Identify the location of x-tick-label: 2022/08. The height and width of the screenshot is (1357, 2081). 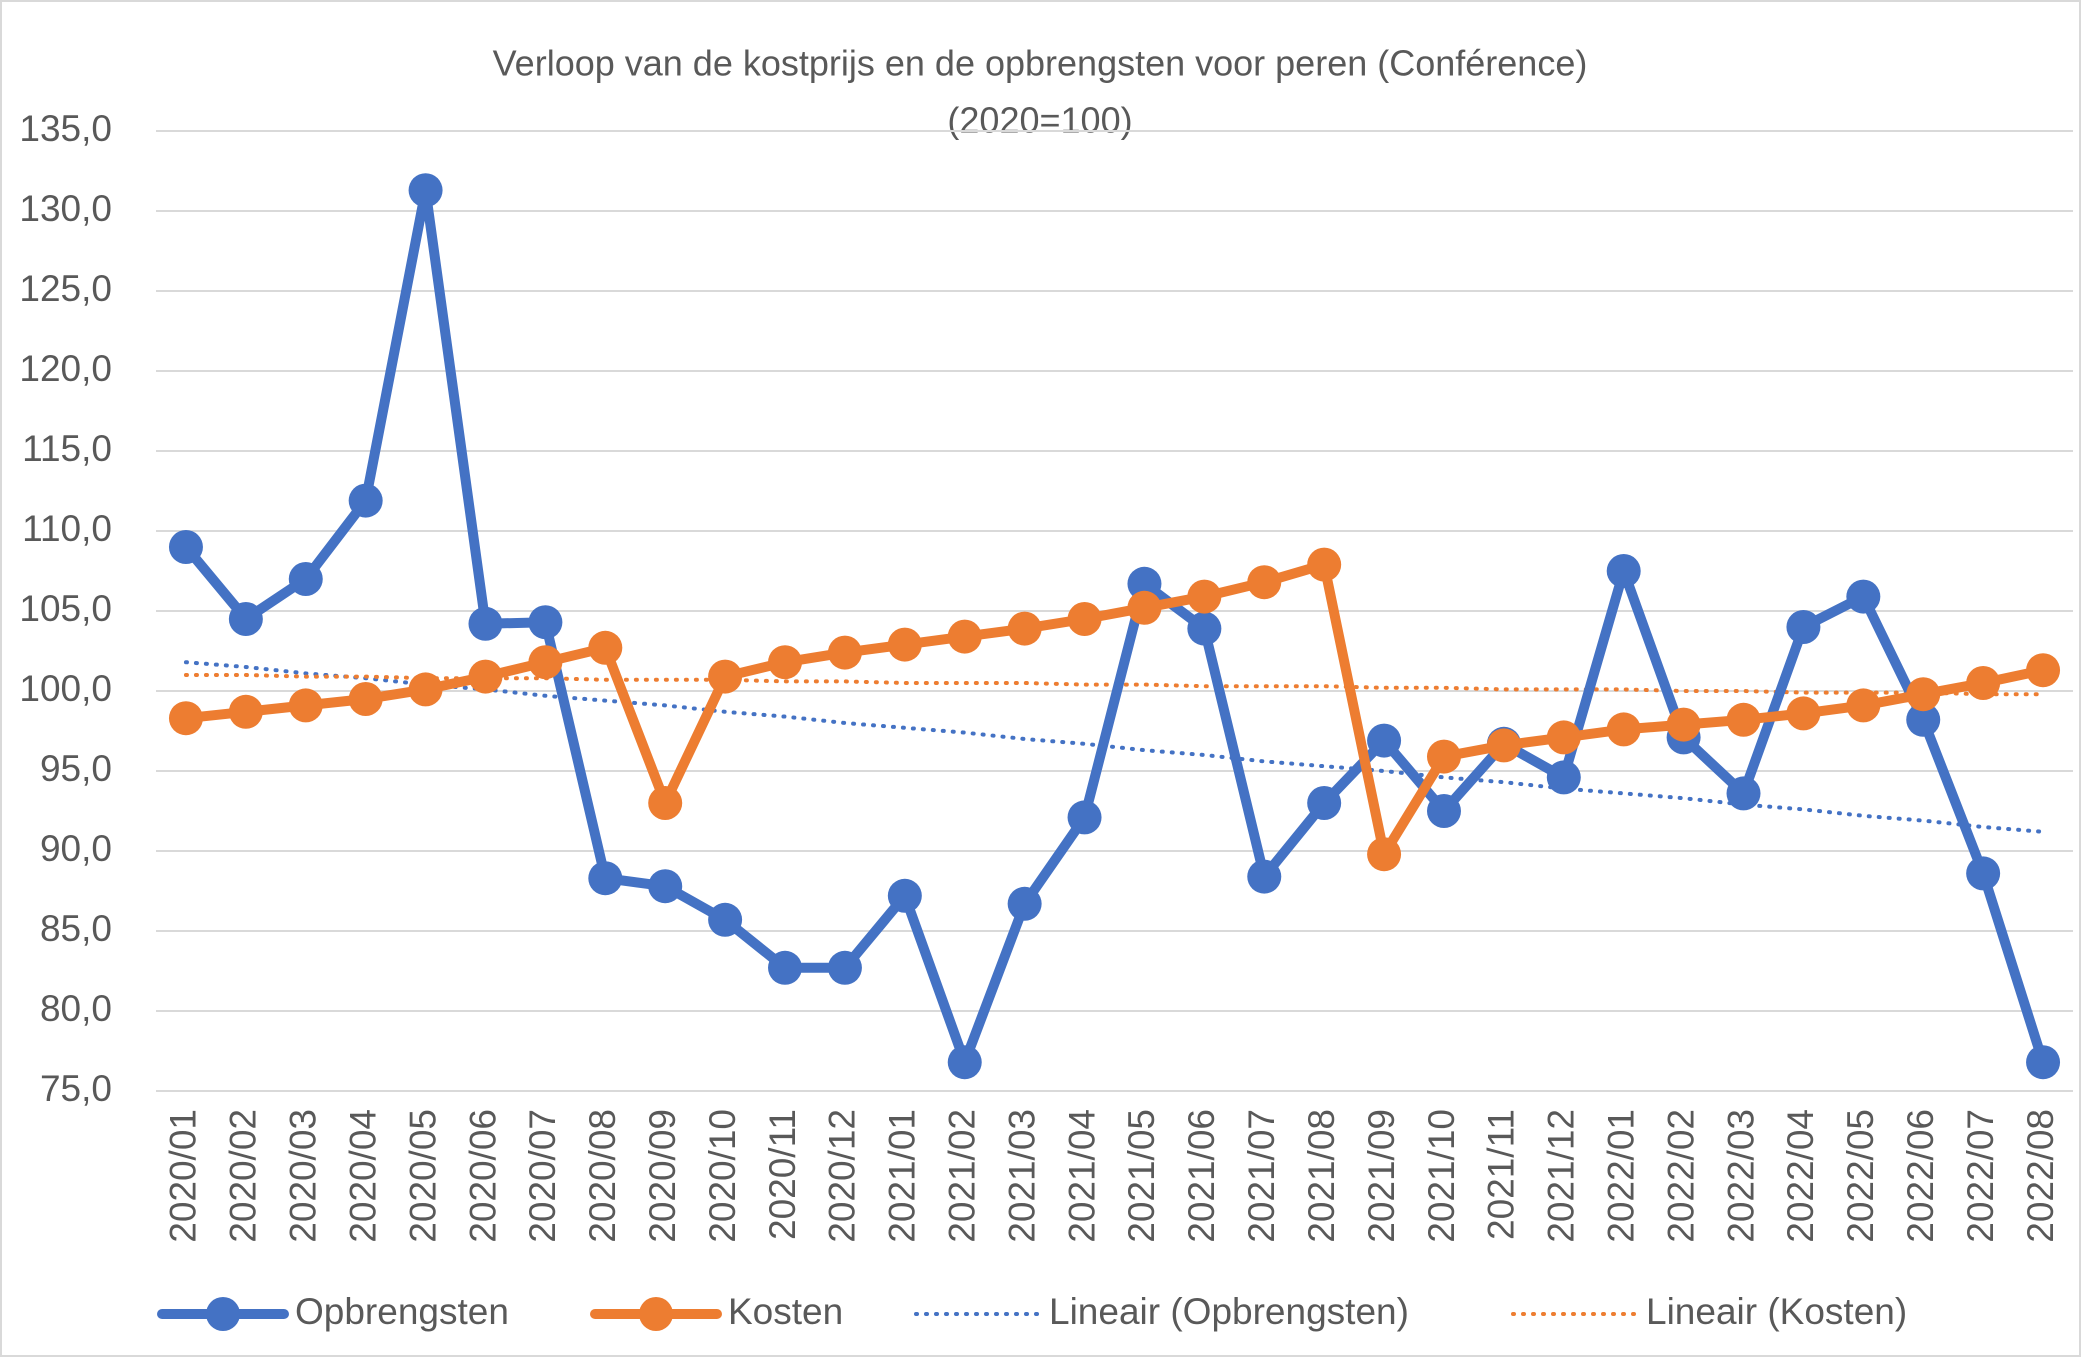
(2040, 1176).